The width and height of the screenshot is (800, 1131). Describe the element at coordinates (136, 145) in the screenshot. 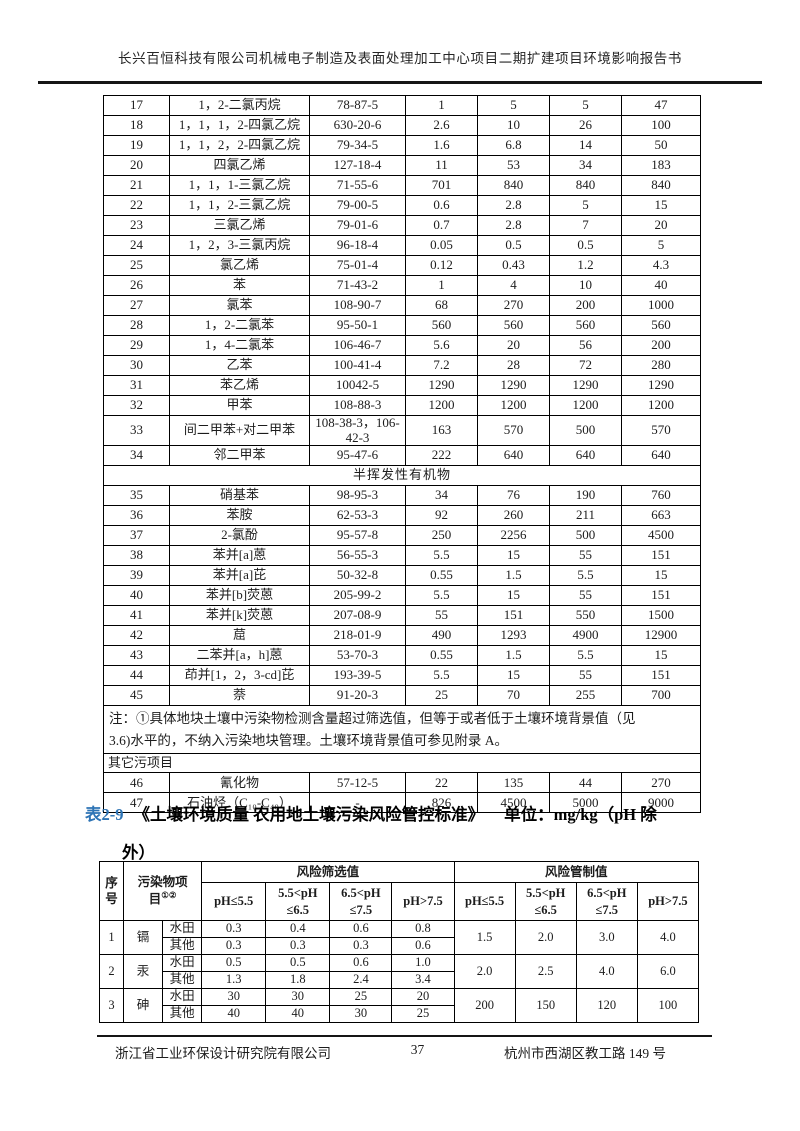

I see `row-number-cell: 19` at that location.